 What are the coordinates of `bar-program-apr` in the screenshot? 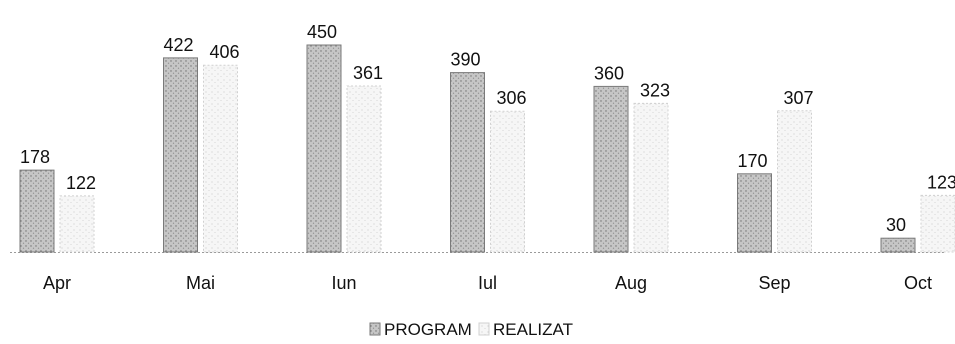 It's located at (37, 211).